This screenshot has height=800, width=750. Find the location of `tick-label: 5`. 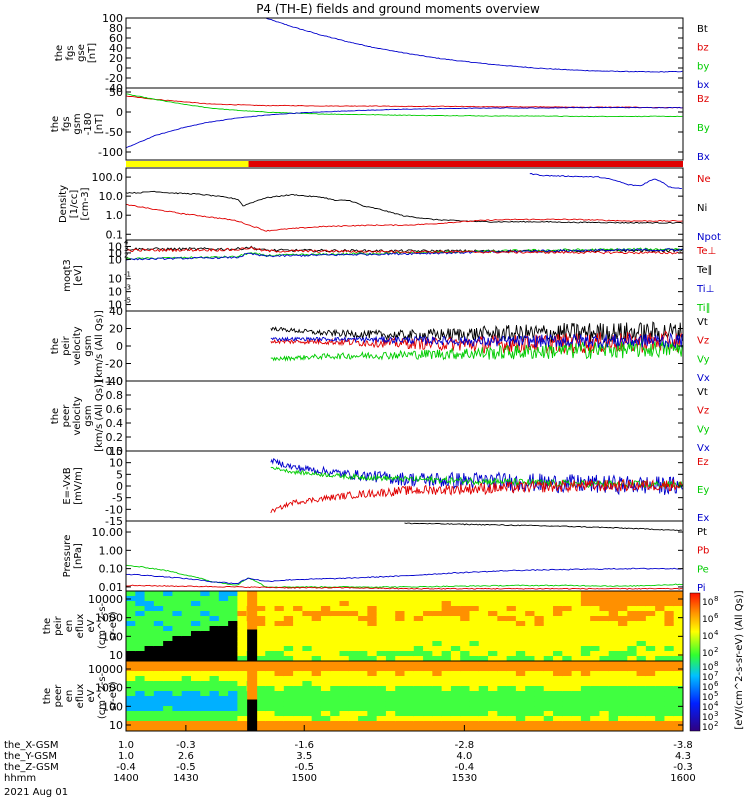

tick-label: 5 is located at coordinates (119, 474).